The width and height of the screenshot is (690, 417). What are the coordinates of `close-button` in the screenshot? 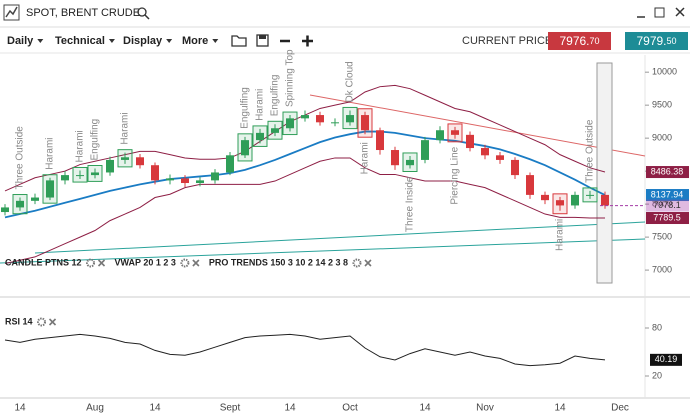 It's located at (680, 12).